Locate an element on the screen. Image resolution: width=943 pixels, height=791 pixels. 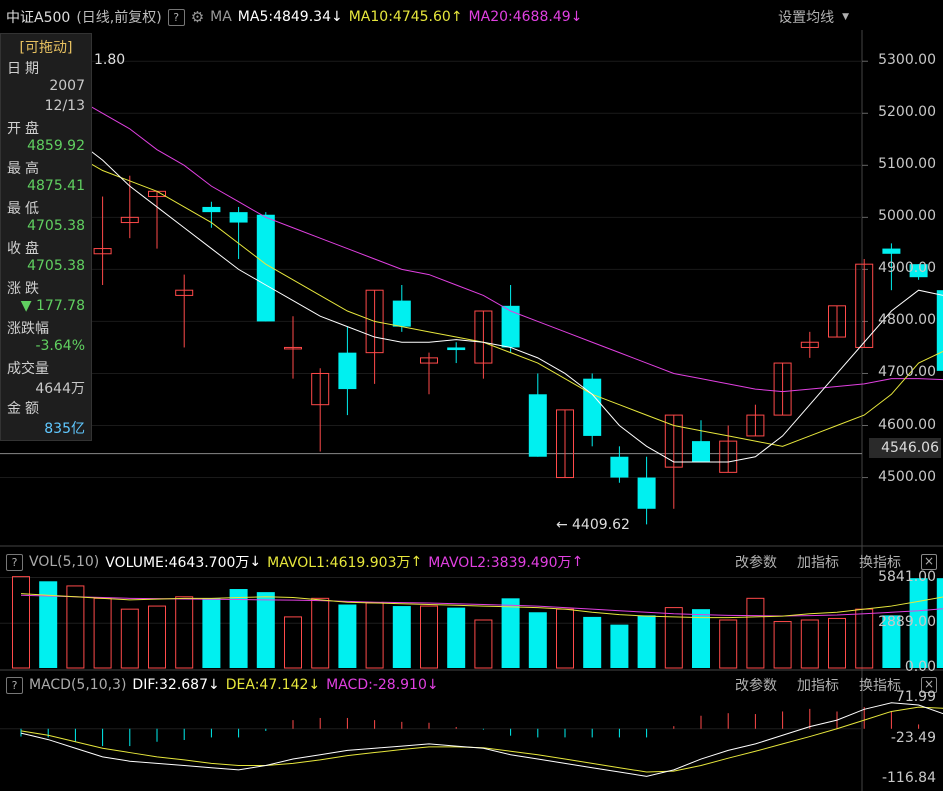
volume-edit-params-button: 改参数 is located at coordinates (756, 563).